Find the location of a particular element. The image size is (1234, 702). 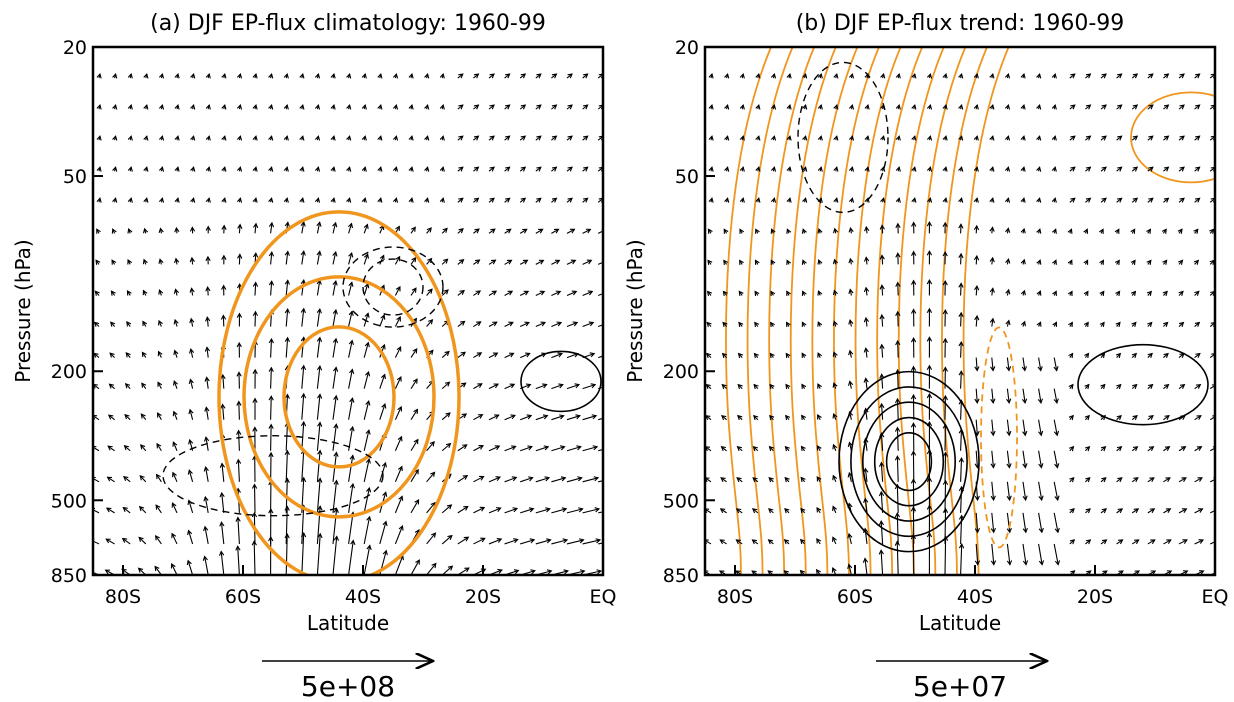

y-tick-label: 850 is located at coordinates (681, 576).